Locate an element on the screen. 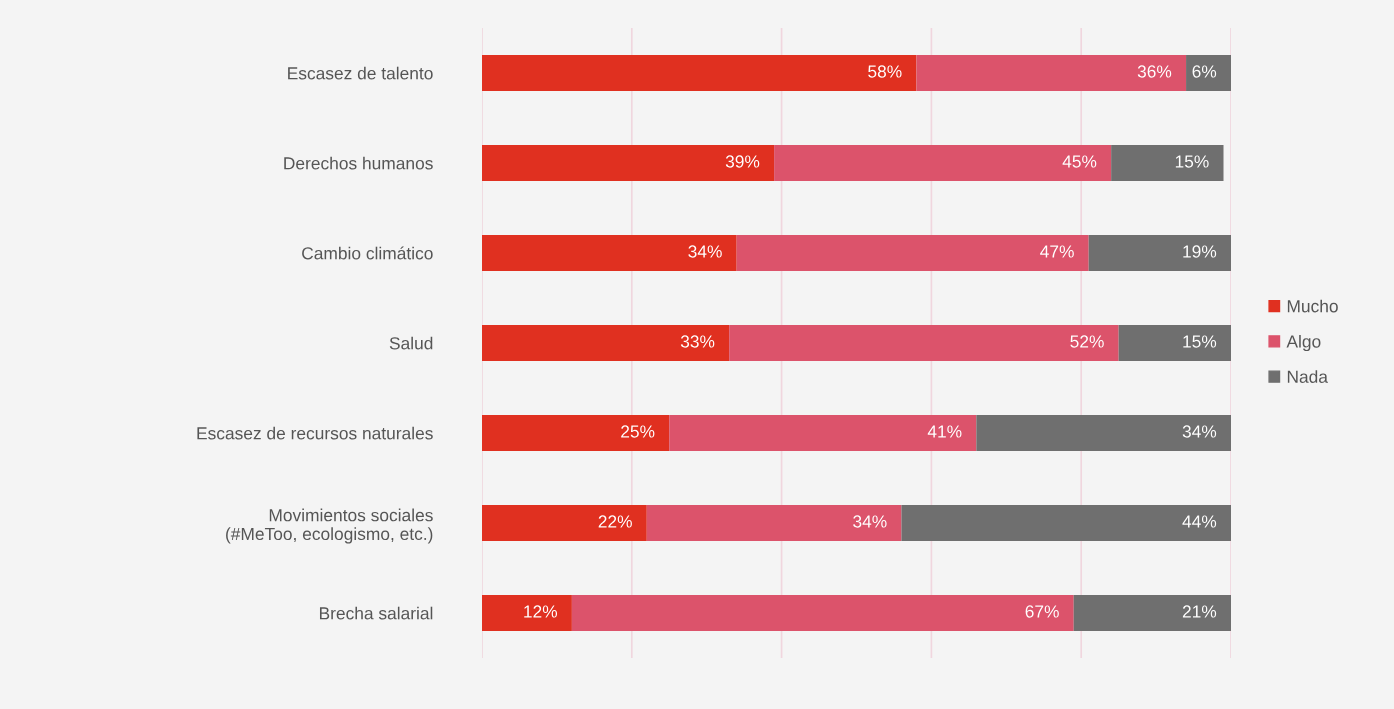 The width and height of the screenshot is (1394, 709). data-label: 21% is located at coordinates (1199, 611).